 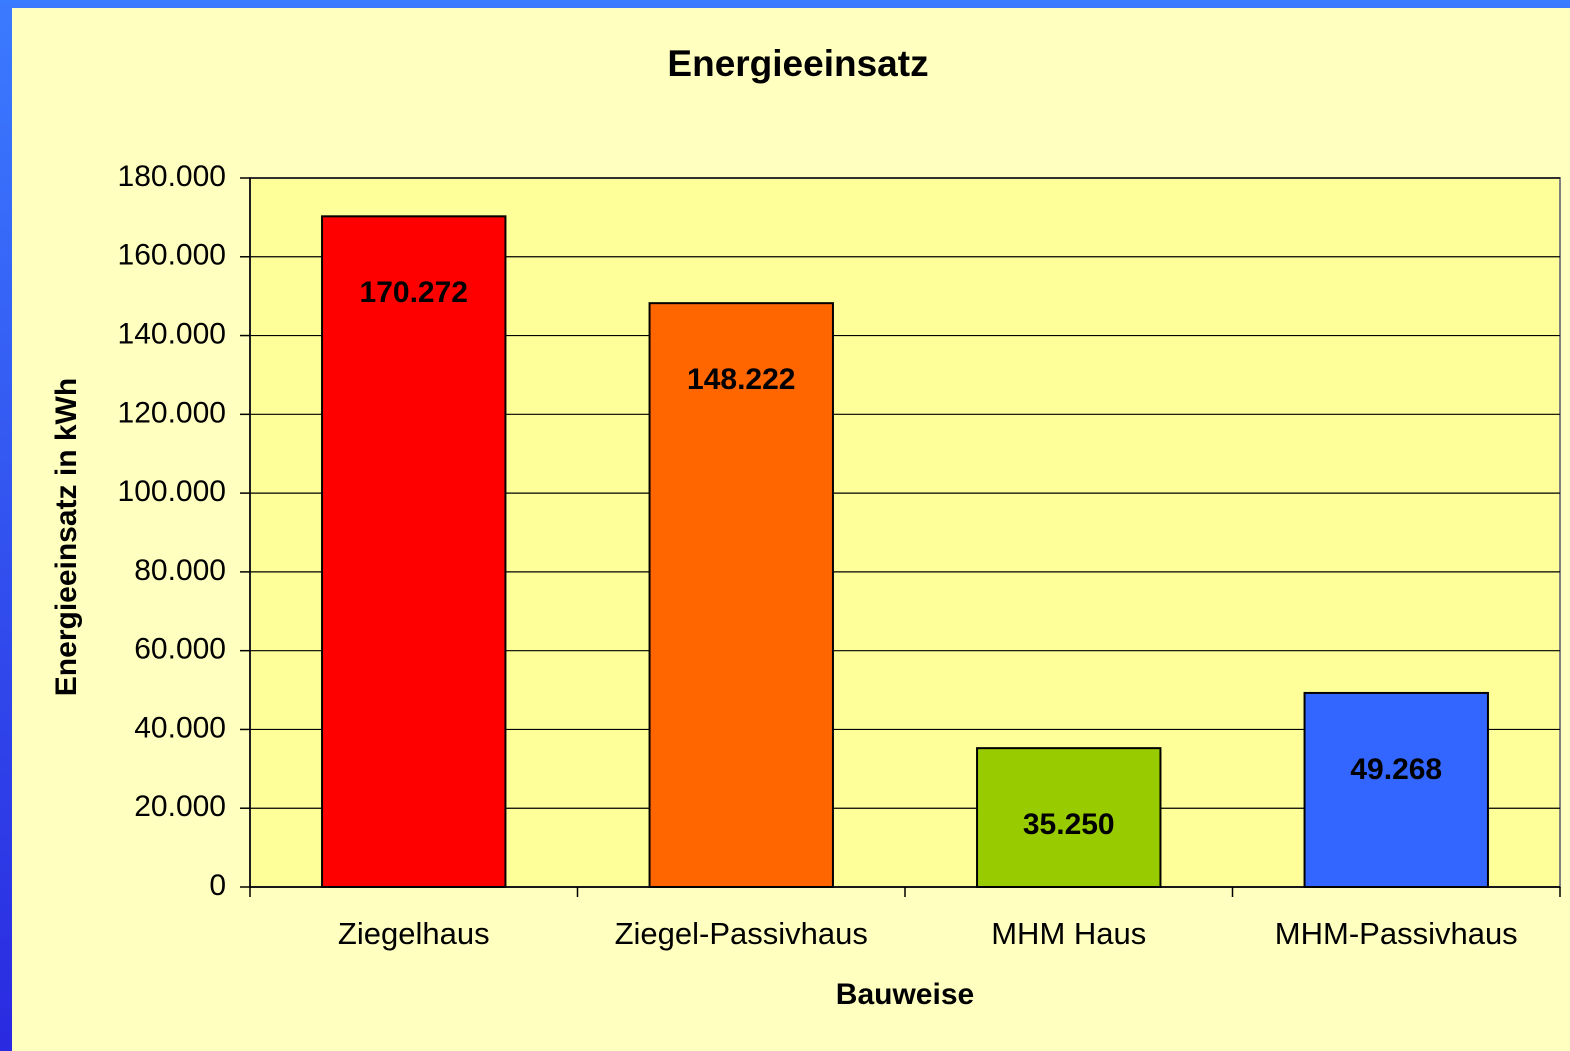 What do you see at coordinates (1396, 933) in the screenshot?
I see `x-tick-label: MHM-Passivhaus` at bounding box center [1396, 933].